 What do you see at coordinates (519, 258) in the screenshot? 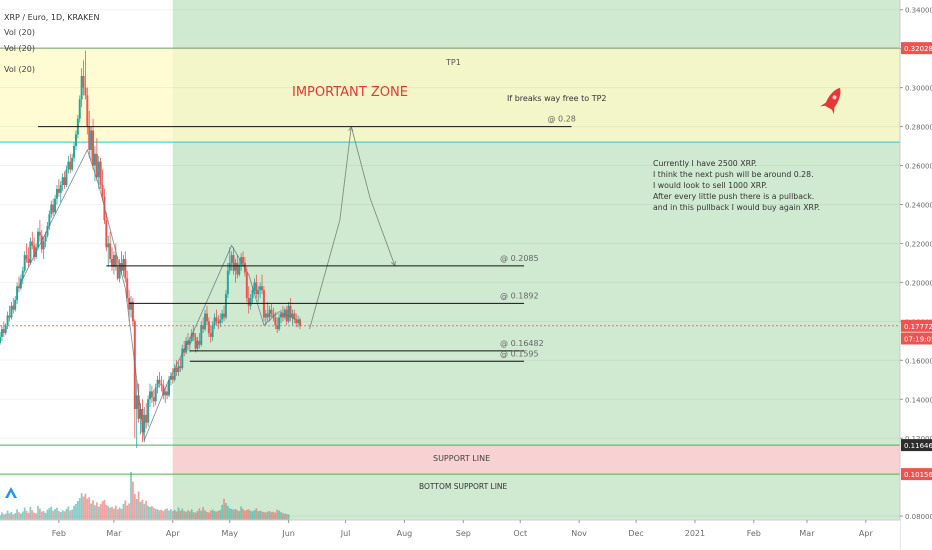
I see `level-label: @ 0.2085` at bounding box center [519, 258].